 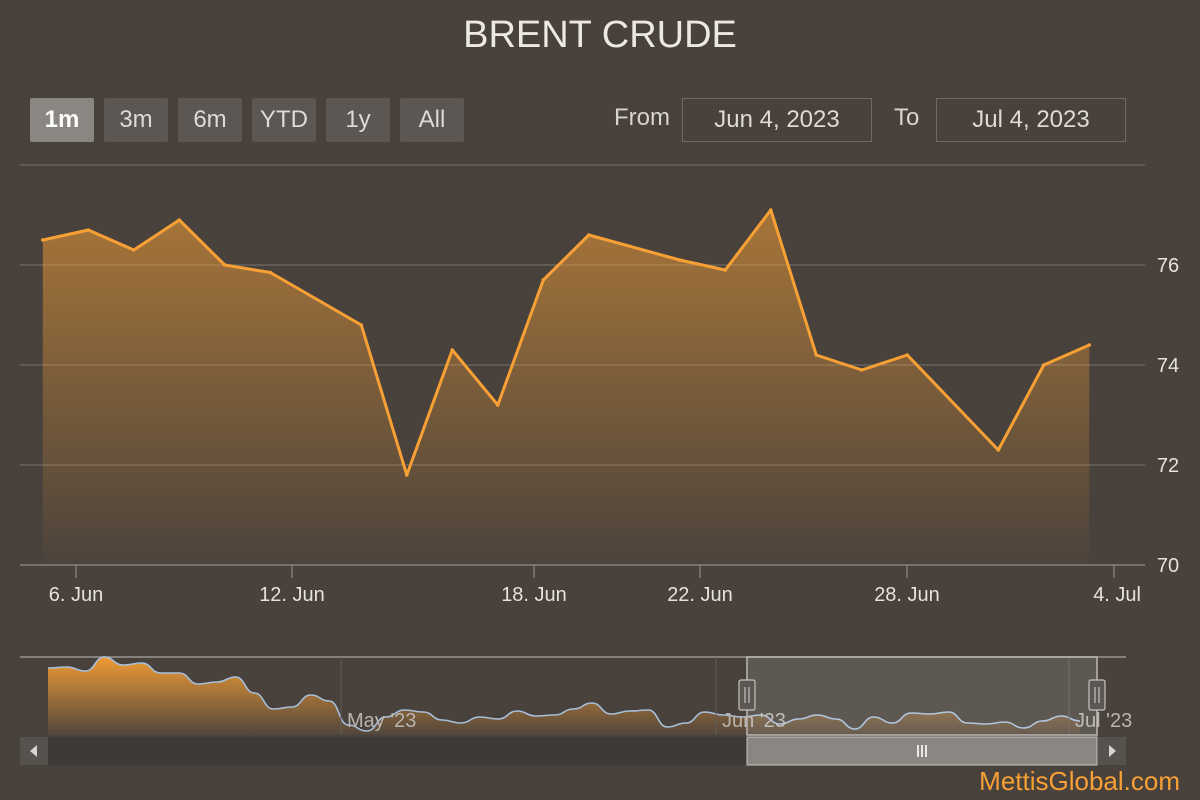 What do you see at coordinates (600, 35) in the screenshot?
I see `chart-title: BRENT CRUDE` at bounding box center [600, 35].